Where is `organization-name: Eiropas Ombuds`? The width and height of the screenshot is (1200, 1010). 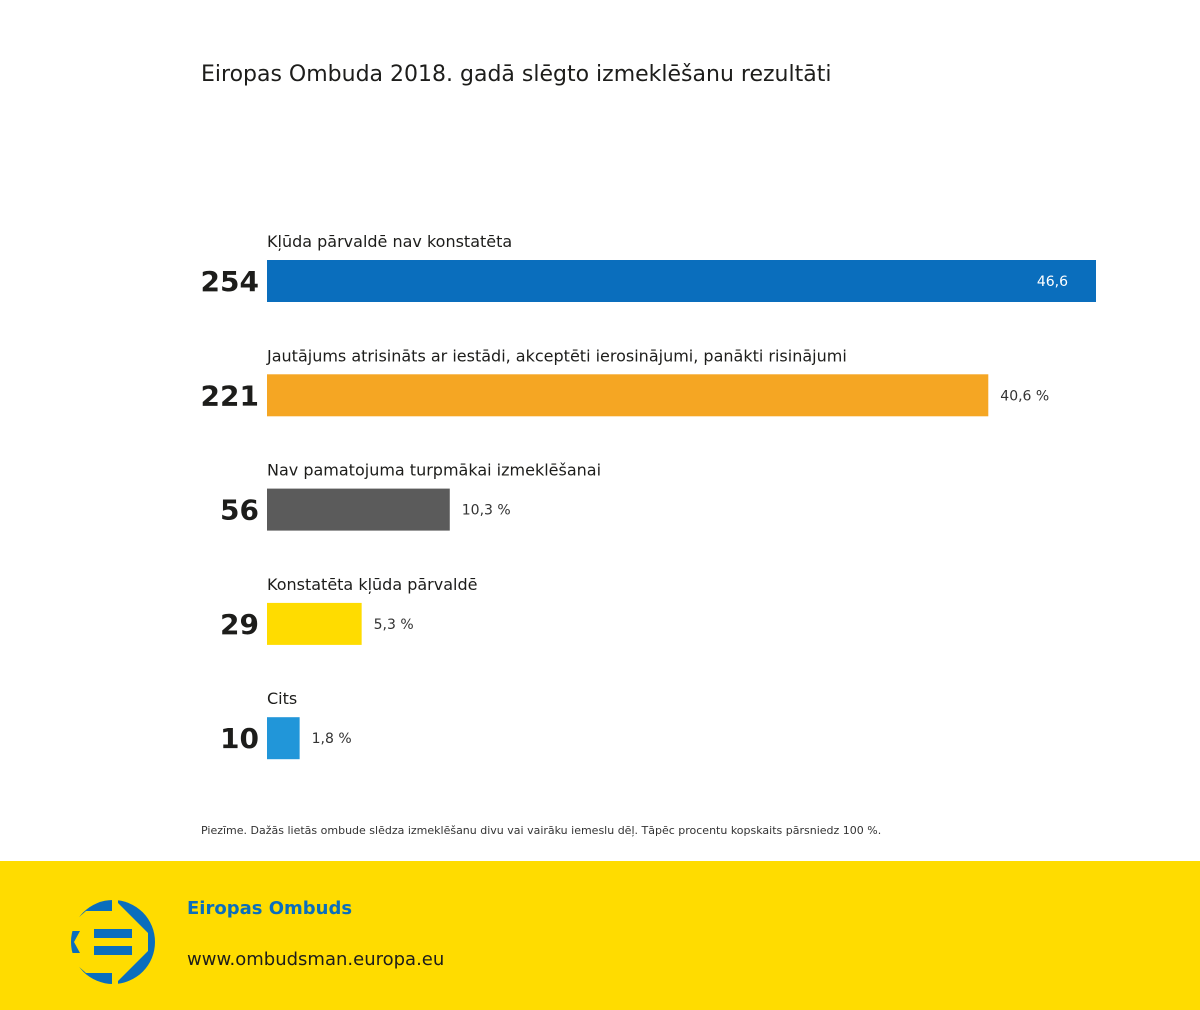
organization-name: Eiropas Ombuds is located at coordinates (270, 908).